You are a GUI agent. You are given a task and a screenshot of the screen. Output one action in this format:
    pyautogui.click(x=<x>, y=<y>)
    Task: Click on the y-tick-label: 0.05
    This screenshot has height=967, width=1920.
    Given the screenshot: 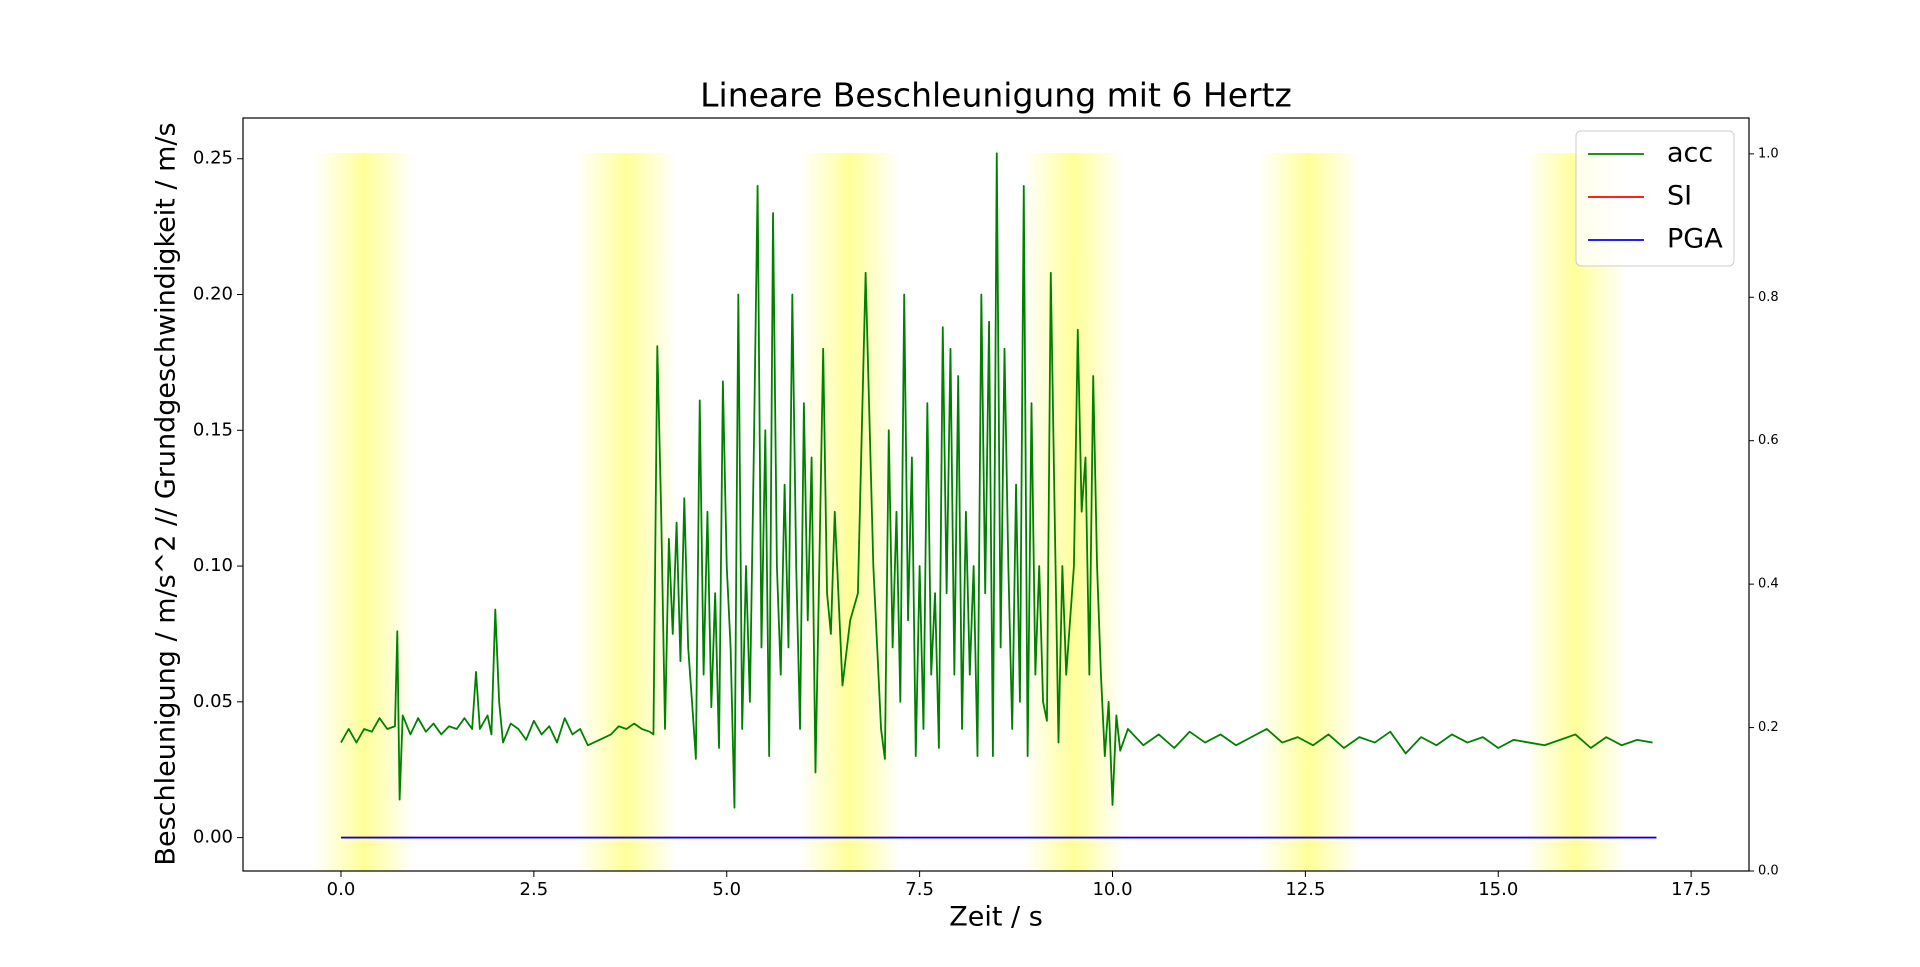 What is the action you would take?
    pyautogui.click(x=213, y=701)
    